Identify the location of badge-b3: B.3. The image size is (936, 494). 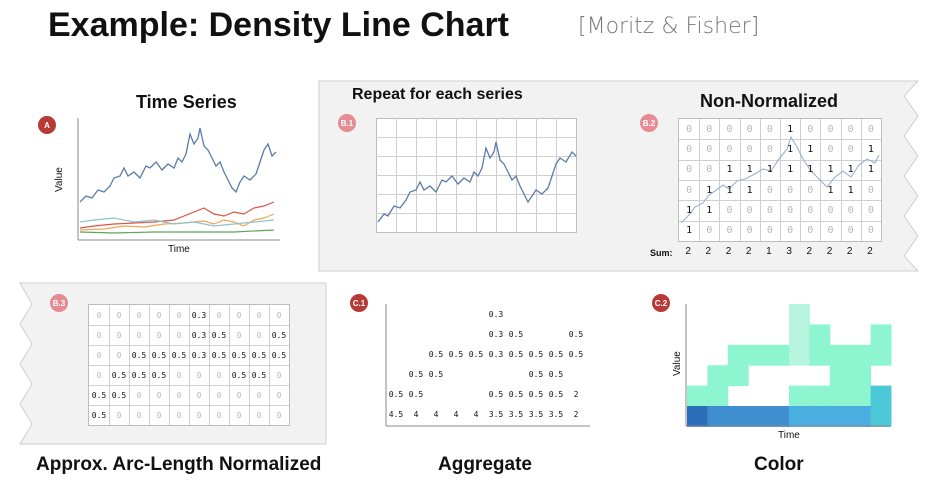
(59, 303).